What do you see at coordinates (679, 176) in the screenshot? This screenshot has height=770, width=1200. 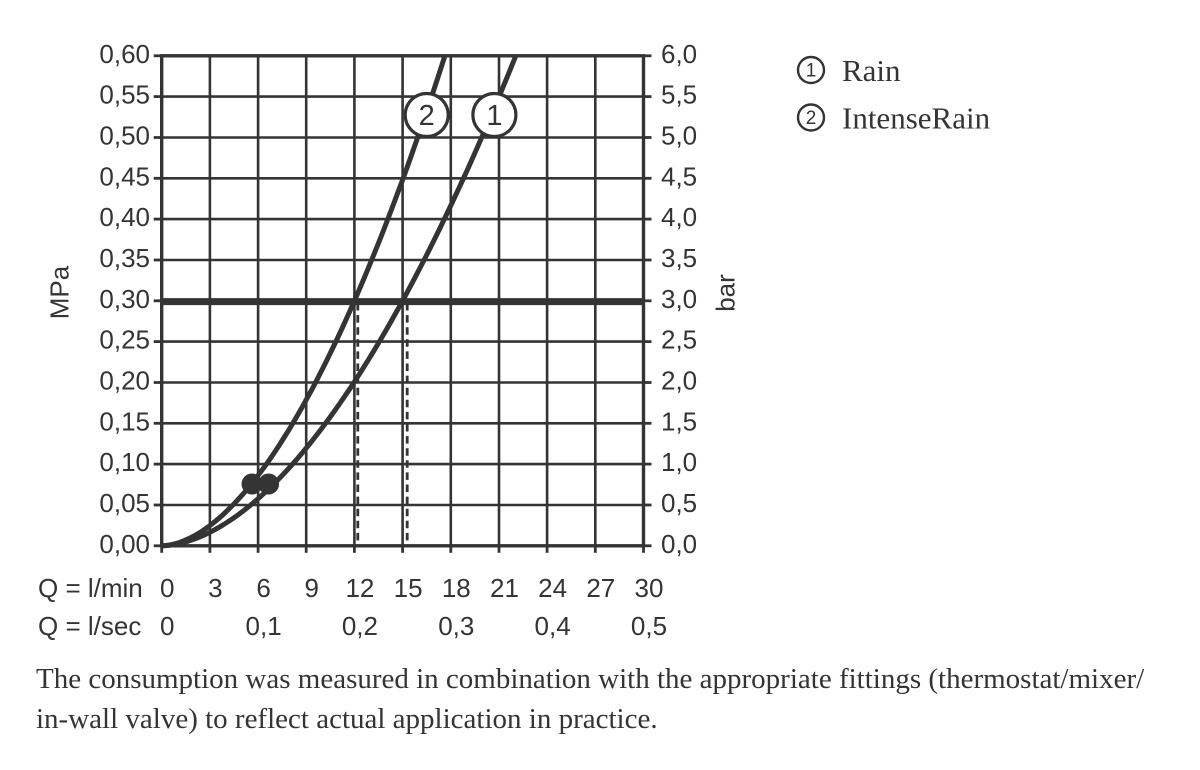 I see `svg-text: 4,5` at bounding box center [679, 176].